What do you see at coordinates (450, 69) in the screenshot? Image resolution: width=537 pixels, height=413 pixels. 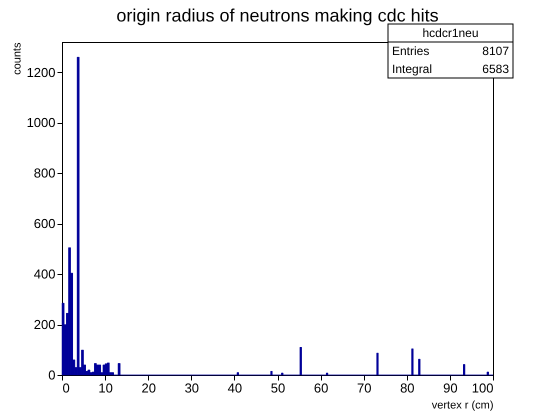 I see `text: Integral 6583` at bounding box center [450, 69].